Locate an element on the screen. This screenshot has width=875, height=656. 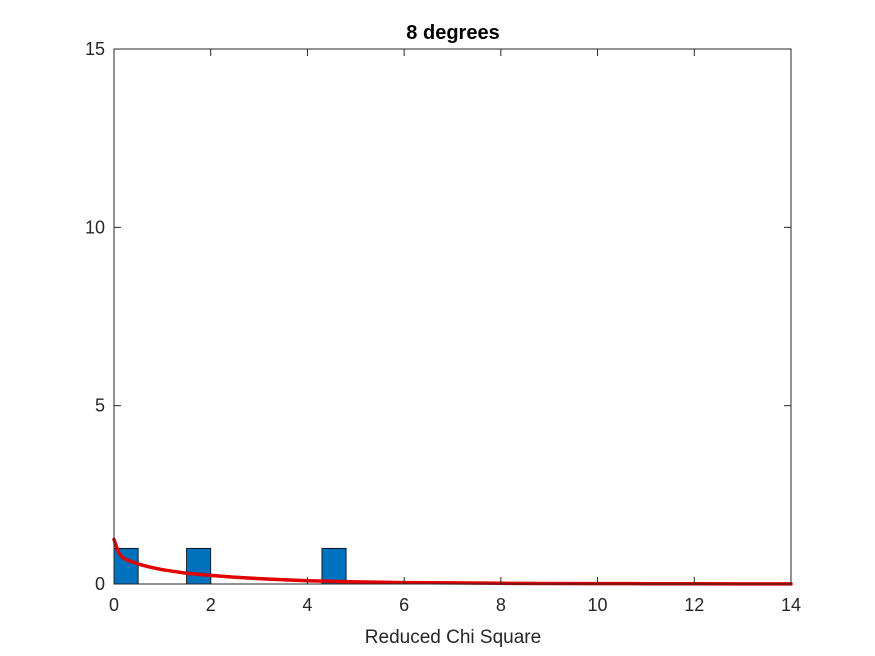
x-tick-label: 2 is located at coordinates (211, 605).